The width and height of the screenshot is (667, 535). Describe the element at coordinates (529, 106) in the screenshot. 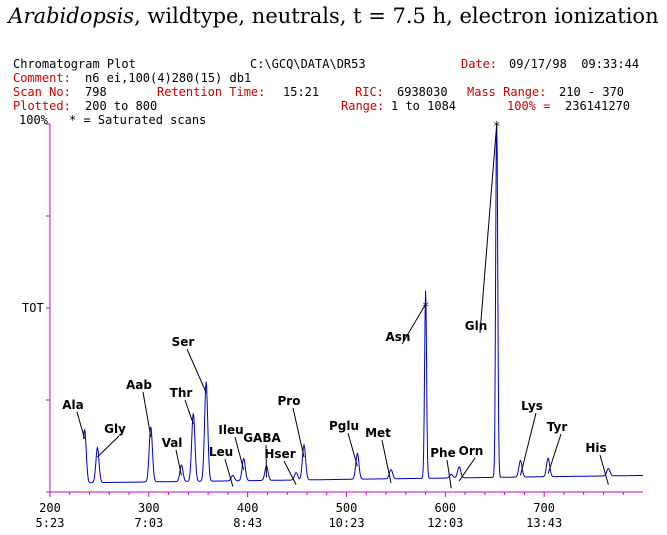

I see `percent-label: 100% =` at that location.